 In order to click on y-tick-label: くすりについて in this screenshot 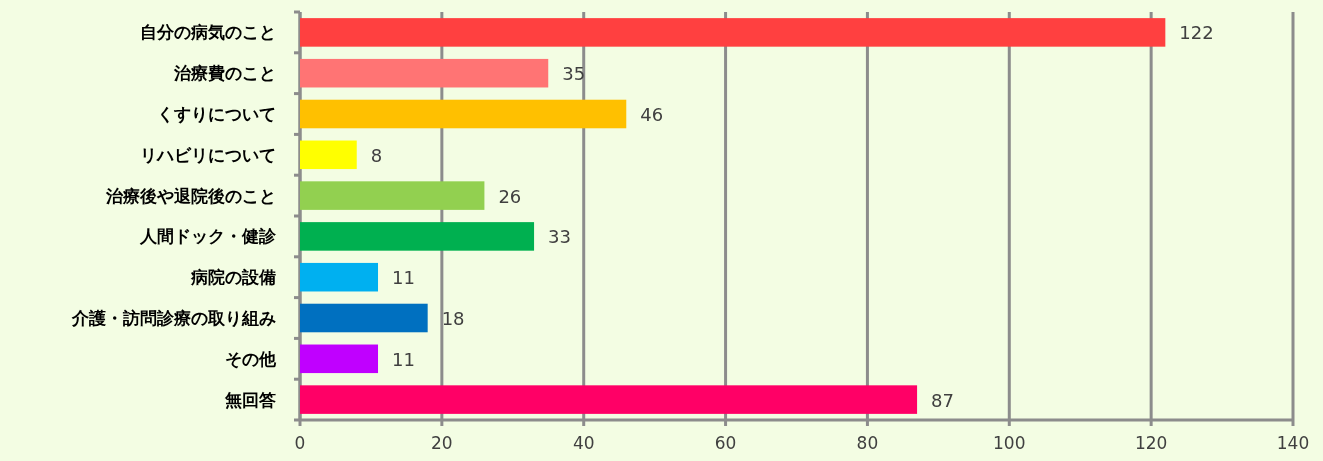, I will do `click(216, 114)`.